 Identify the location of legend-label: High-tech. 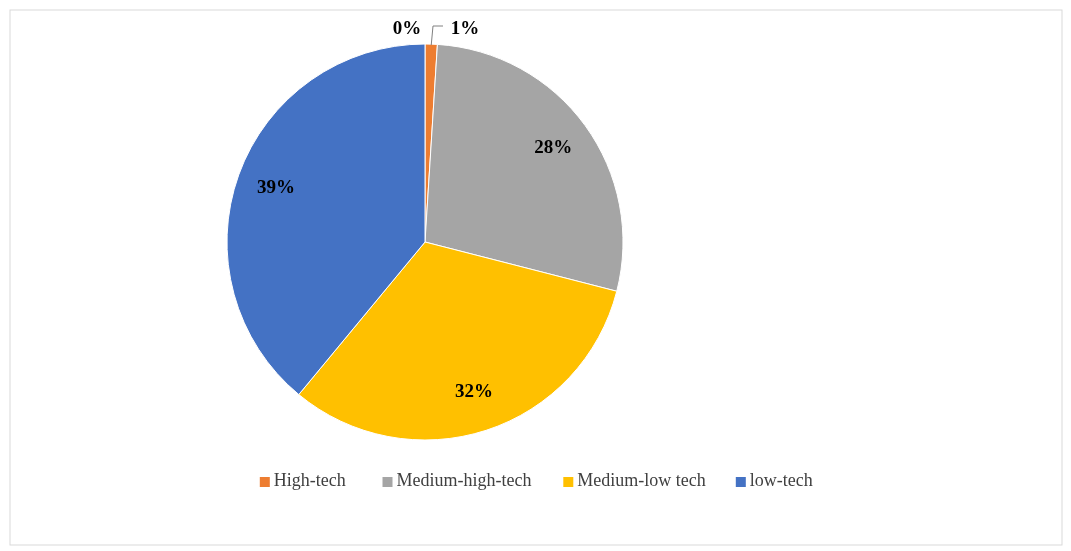
(309, 480).